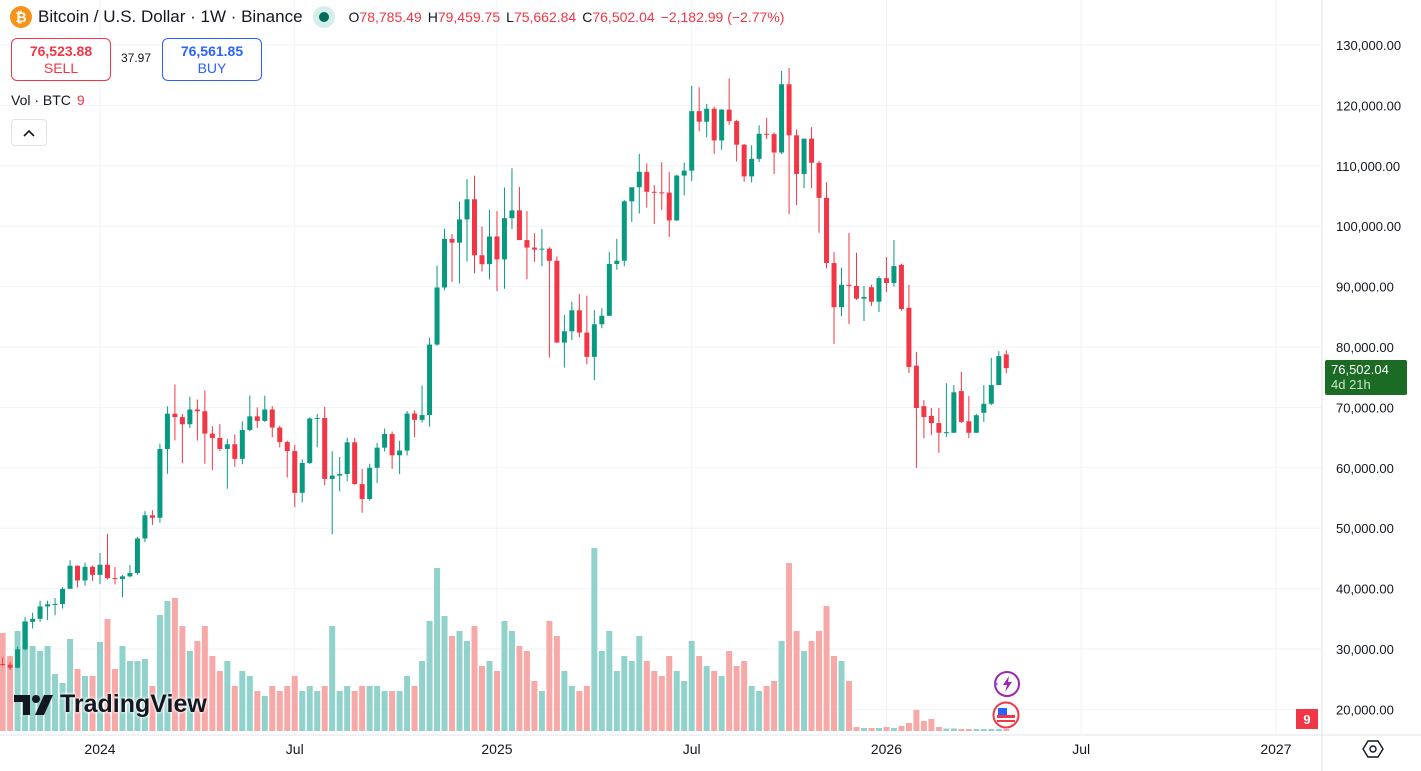 This screenshot has width=1421, height=771. What do you see at coordinates (1368, 226) in the screenshot?
I see `price-tick-label: 100,000.00` at bounding box center [1368, 226].